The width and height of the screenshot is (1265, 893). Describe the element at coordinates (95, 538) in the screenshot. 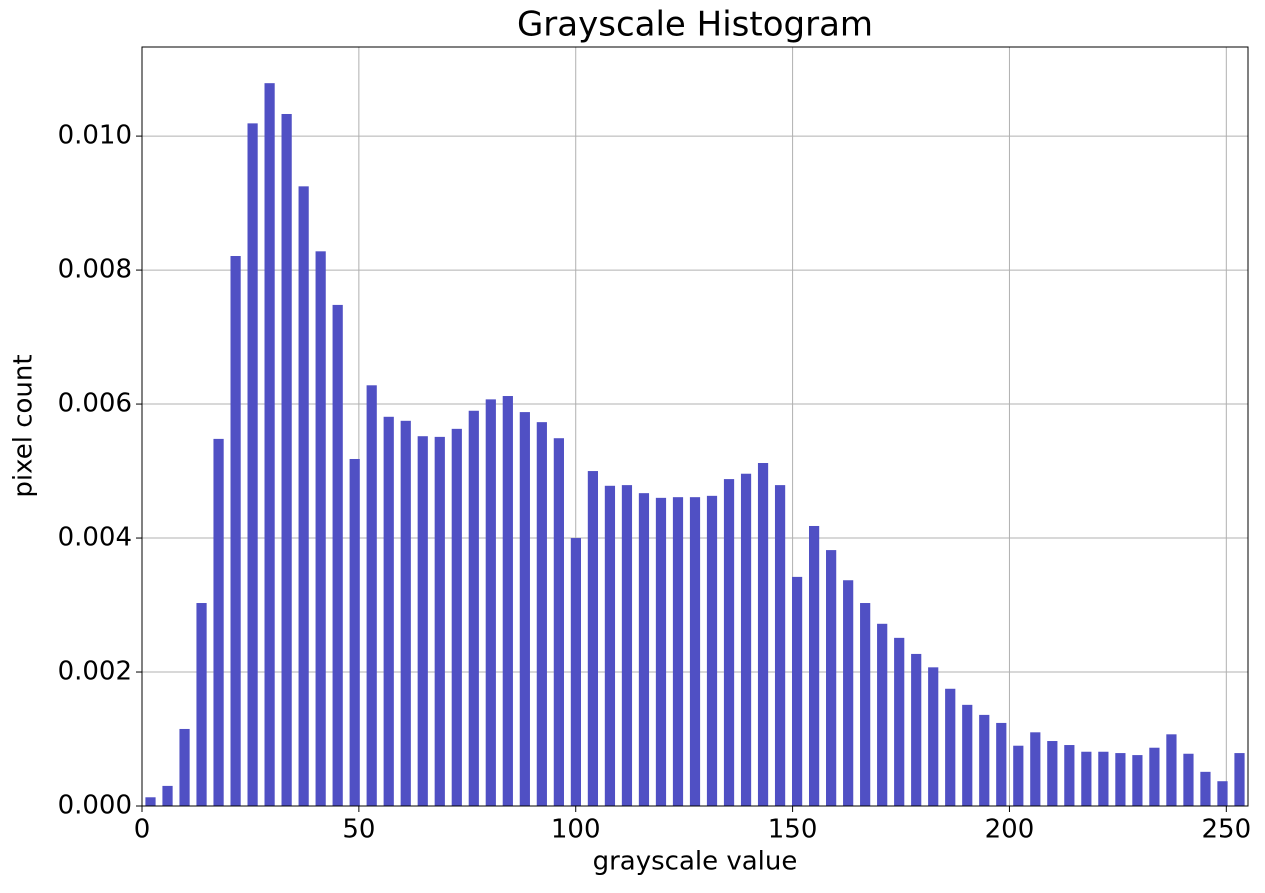

I see `y-tick-label: 0.004` at that location.